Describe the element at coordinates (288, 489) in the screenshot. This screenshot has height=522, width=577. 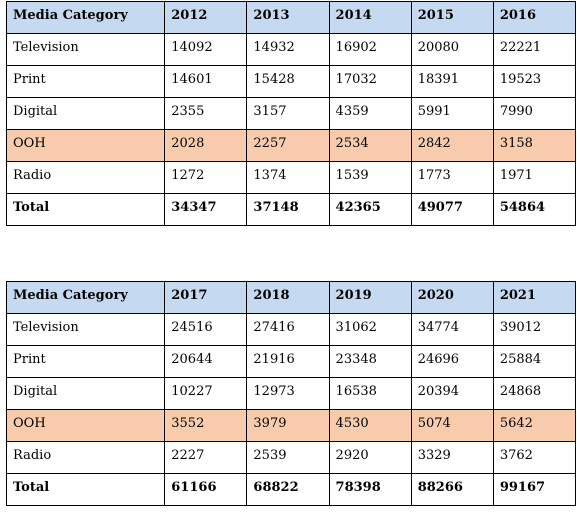
I see `value-cell: 68822` at that location.